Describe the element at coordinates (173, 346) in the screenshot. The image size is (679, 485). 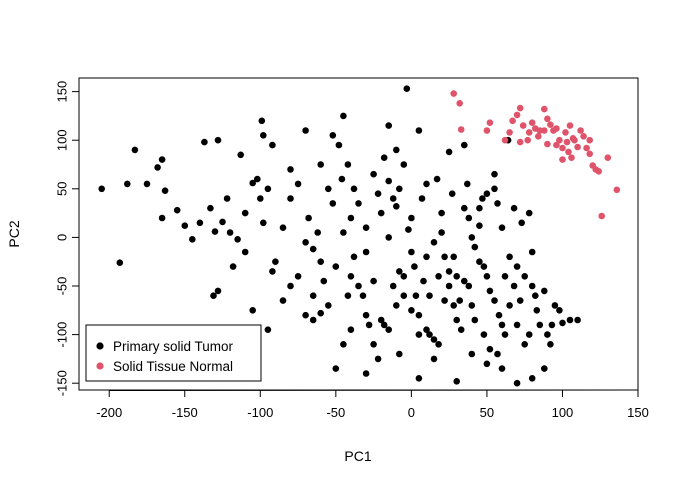
I see `legend-label-tumor: Primary solid Tumor` at that location.